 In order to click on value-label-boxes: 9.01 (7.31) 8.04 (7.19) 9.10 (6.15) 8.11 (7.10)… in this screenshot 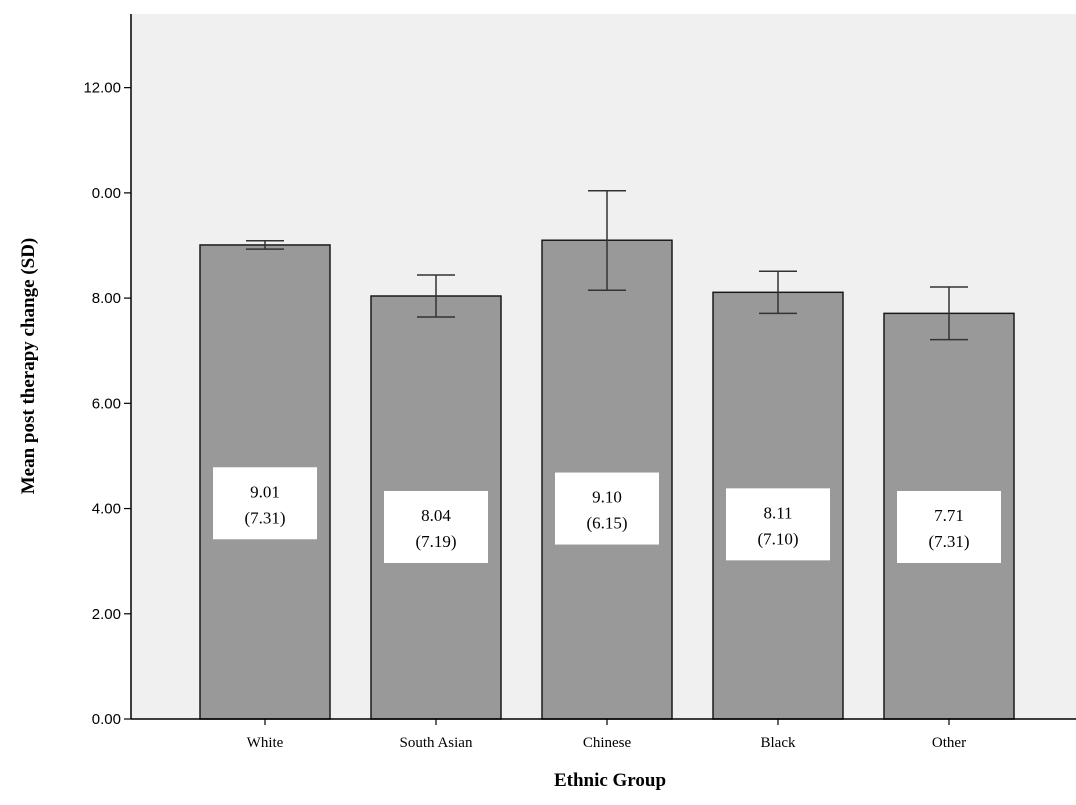, I will do `click(607, 515)`.